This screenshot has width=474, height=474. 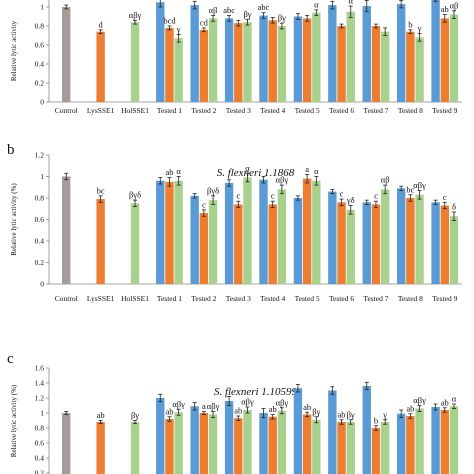 What do you see at coordinates (204, 406) in the screenshot?
I see `significance-label: a` at bounding box center [204, 406].